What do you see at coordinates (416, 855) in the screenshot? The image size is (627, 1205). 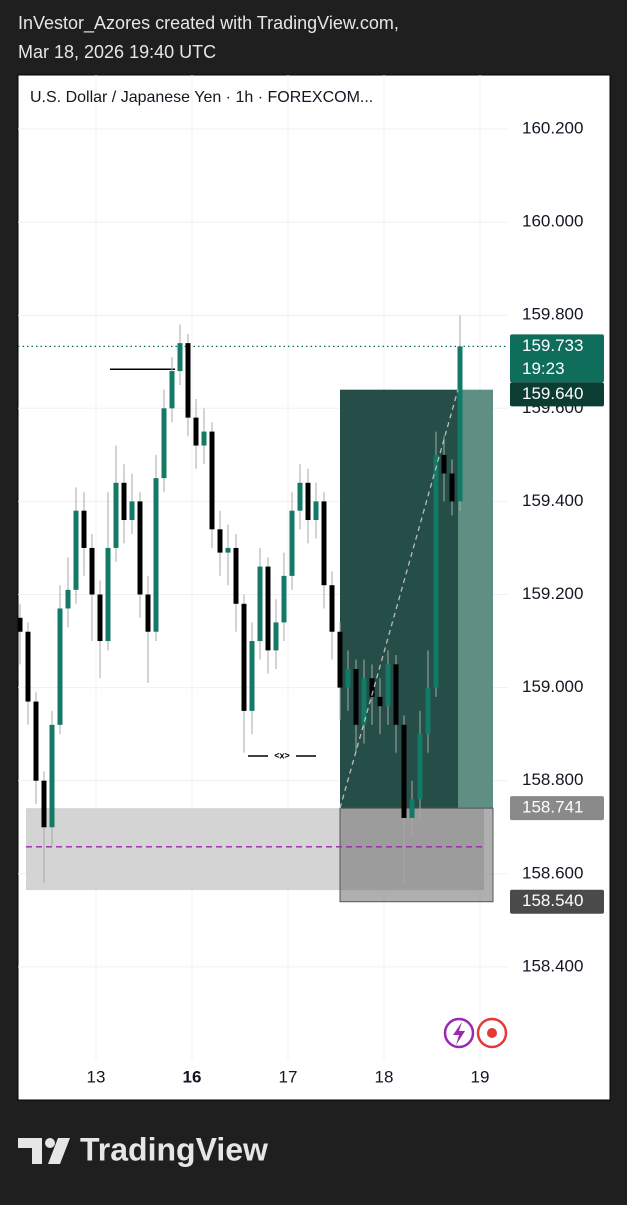 I see `stop-zone` at bounding box center [416, 855].